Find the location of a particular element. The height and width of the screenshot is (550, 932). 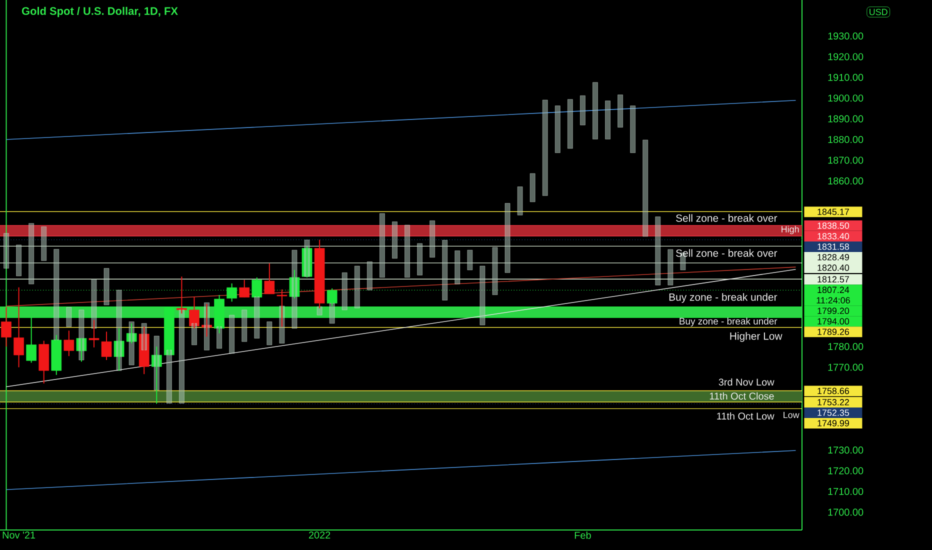

y-tick-label: 1900.00 is located at coordinates (846, 98).